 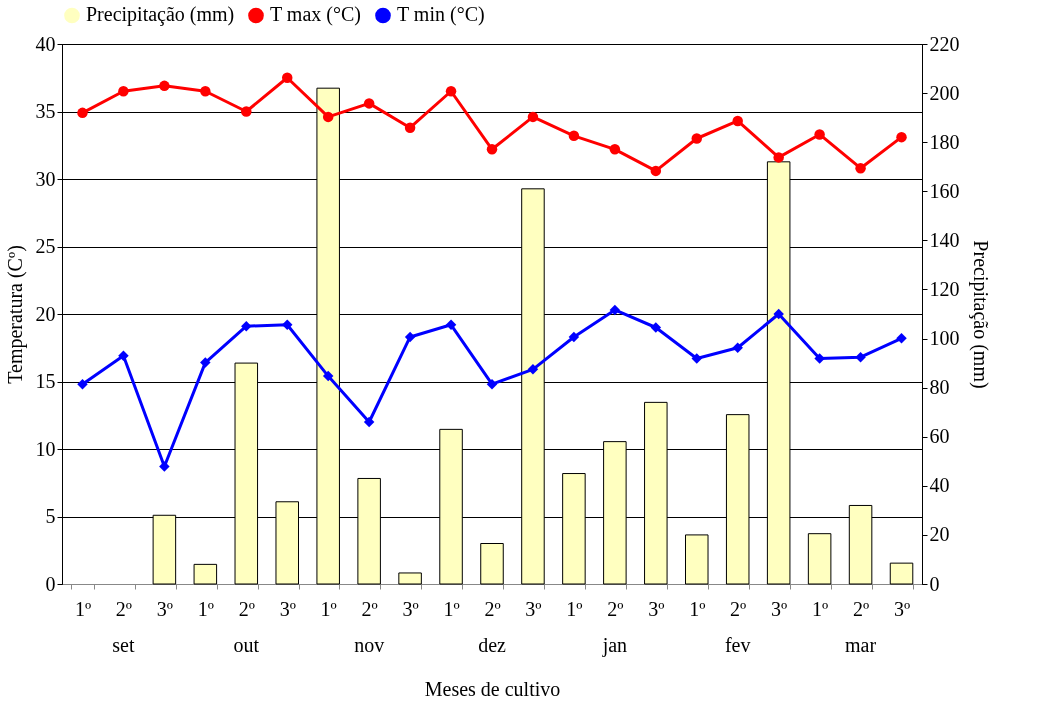 I want to click on x-axis-title: Meses de cultivo, so click(x=492, y=688).